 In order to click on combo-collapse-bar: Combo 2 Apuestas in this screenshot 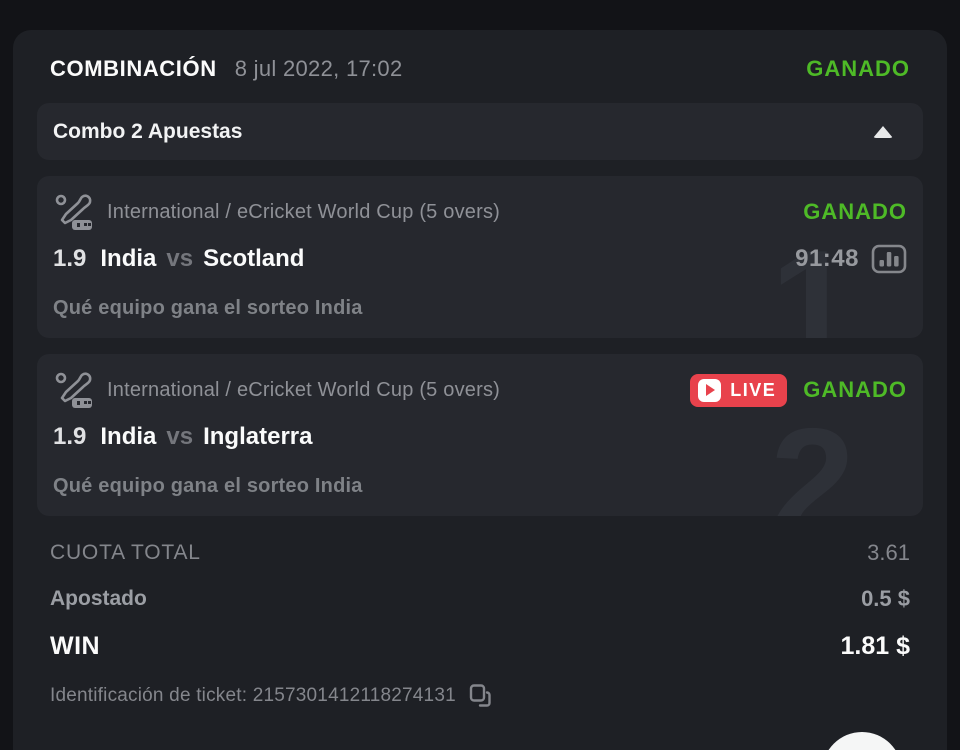, I will do `click(480, 131)`.